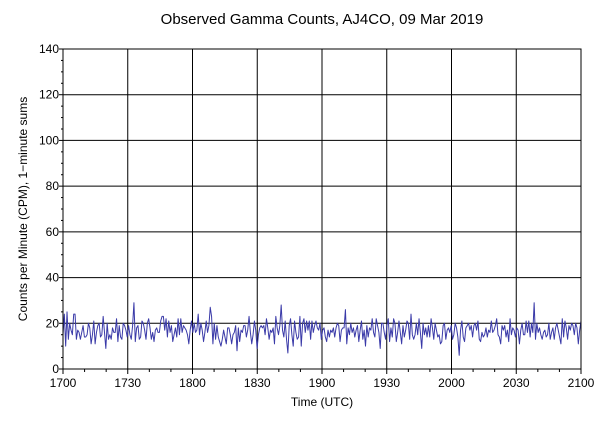 The width and height of the screenshot is (600, 428). What do you see at coordinates (55, 369) in the screenshot?
I see `y-tick-label: 0` at bounding box center [55, 369].